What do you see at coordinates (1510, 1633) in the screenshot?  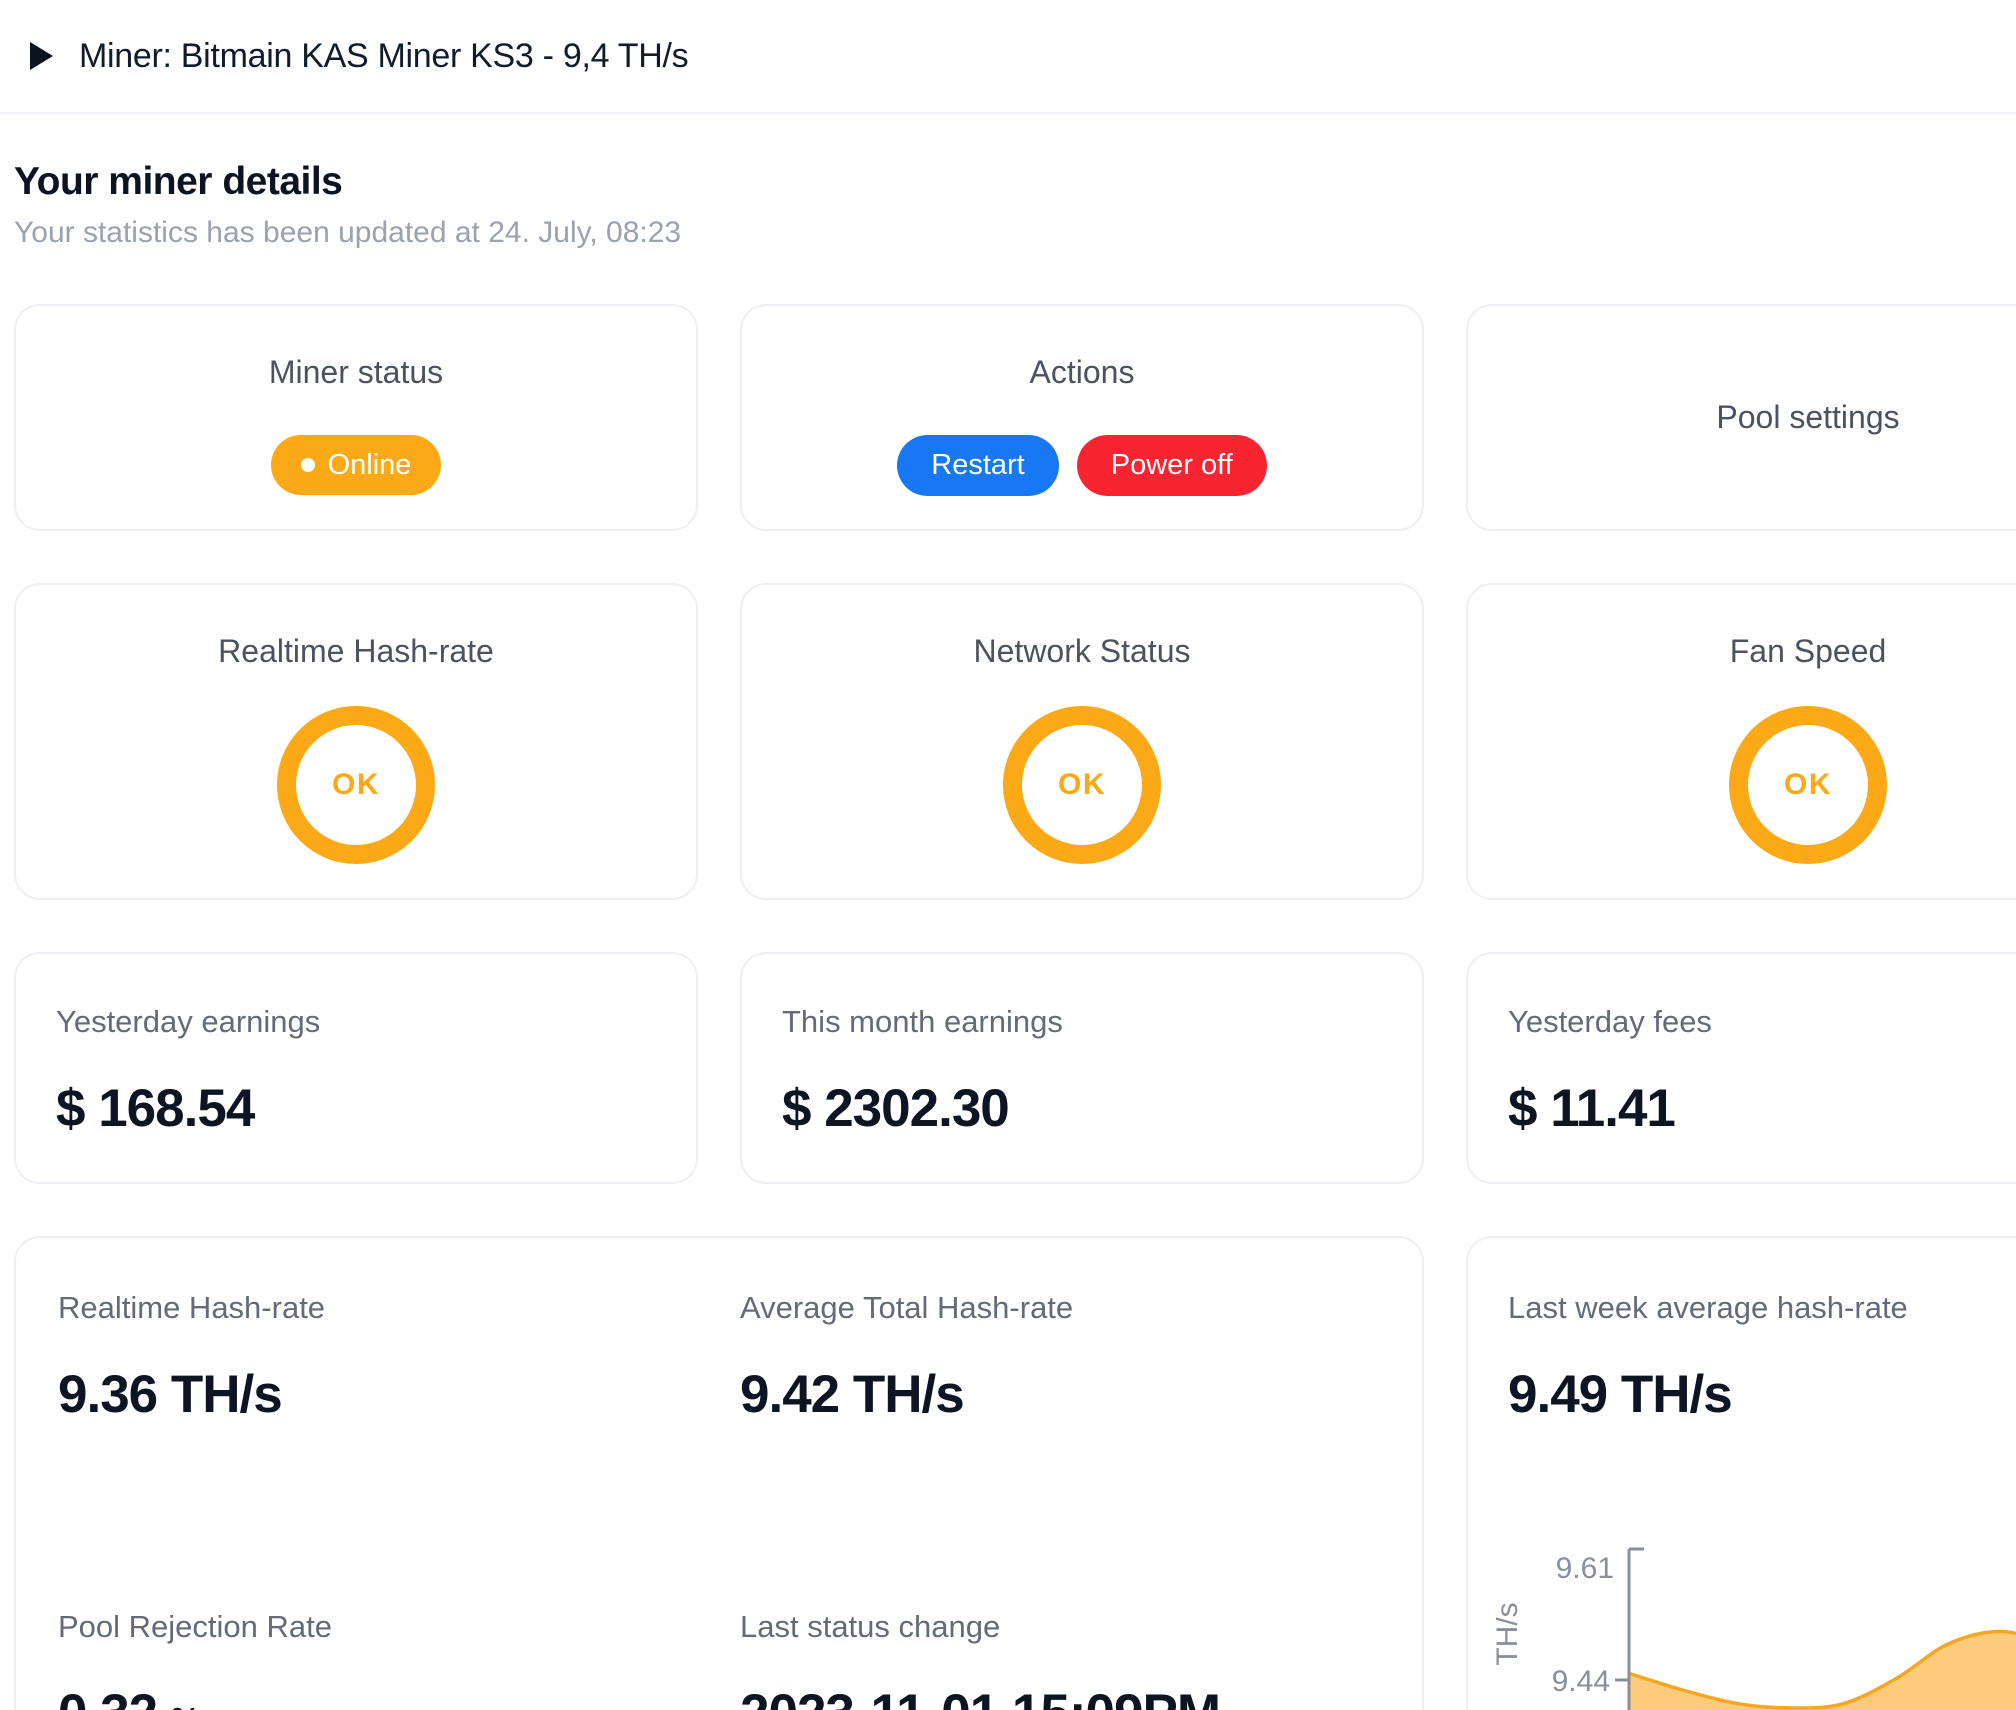 I see `y-axis-title: TH/s` at bounding box center [1510, 1633].